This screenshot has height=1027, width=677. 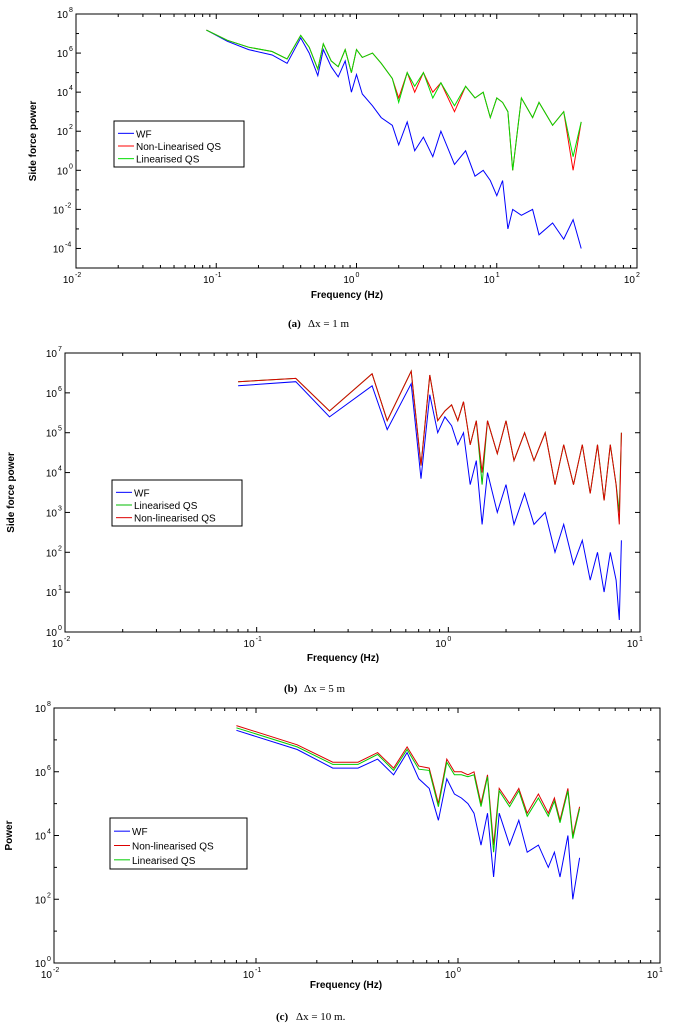 I want to click on y-tick-label: 10 4, so click(x=54, y=473).